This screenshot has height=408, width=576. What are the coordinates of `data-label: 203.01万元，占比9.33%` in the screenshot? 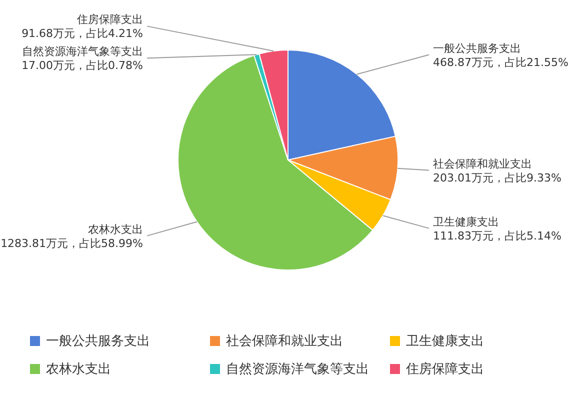 It's located at (497, 177).